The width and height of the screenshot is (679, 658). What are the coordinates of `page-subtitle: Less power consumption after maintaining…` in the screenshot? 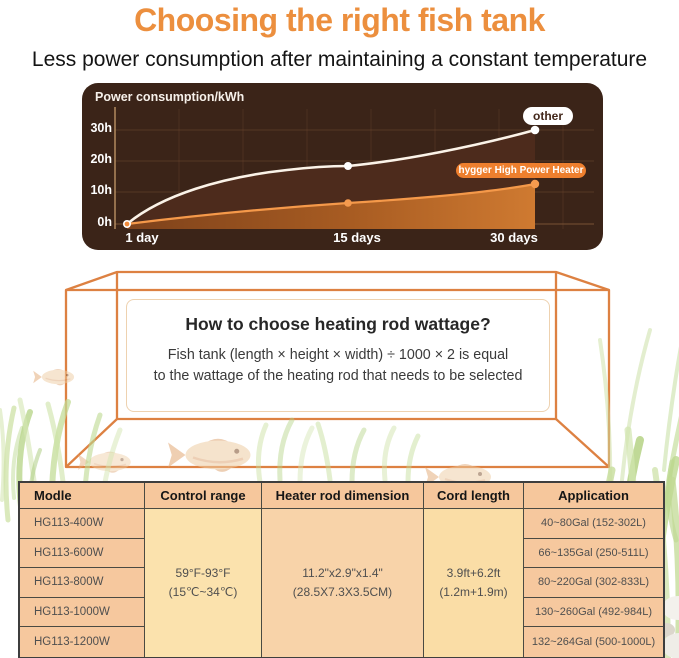 It's located at (339, 59).